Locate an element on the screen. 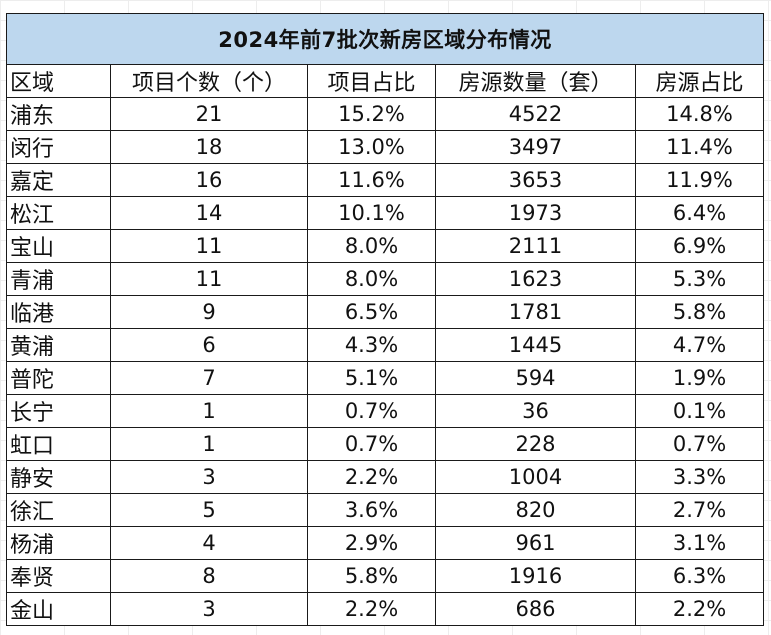 The width and height of the screenshot is (771, 635). table-row: 青浦 11 8.0% 1623 5.3% is located at coordinates (385, 279).